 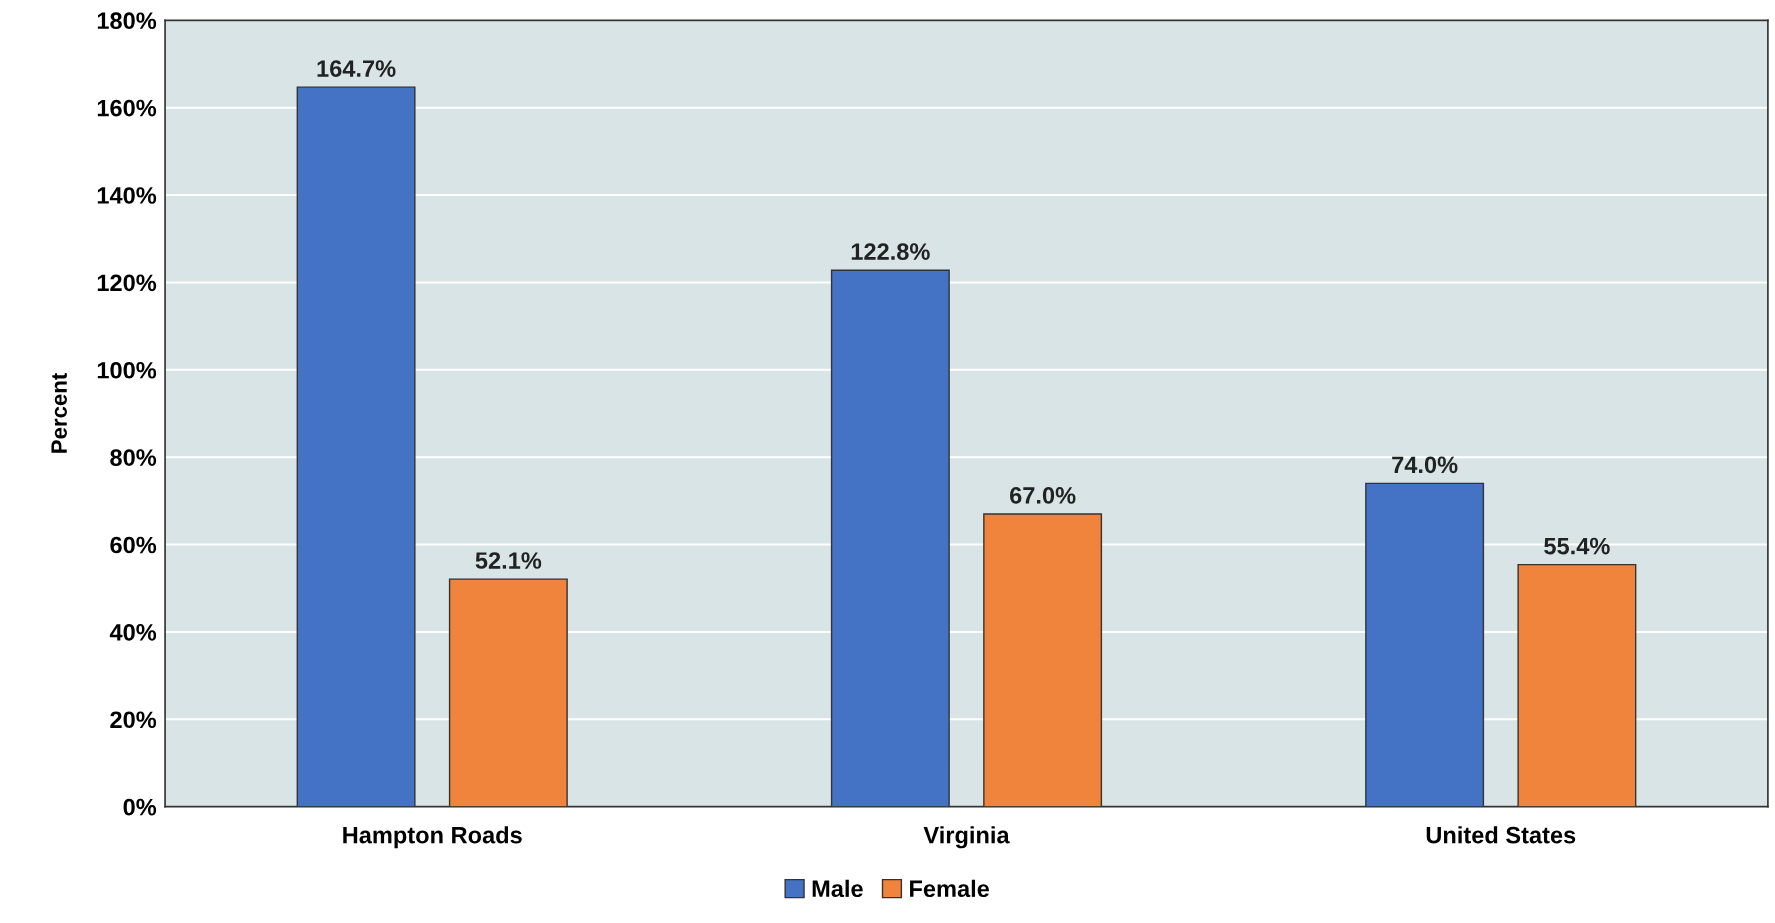 I want to click on data-label: 74.0%, so click(x=1425, y=465).